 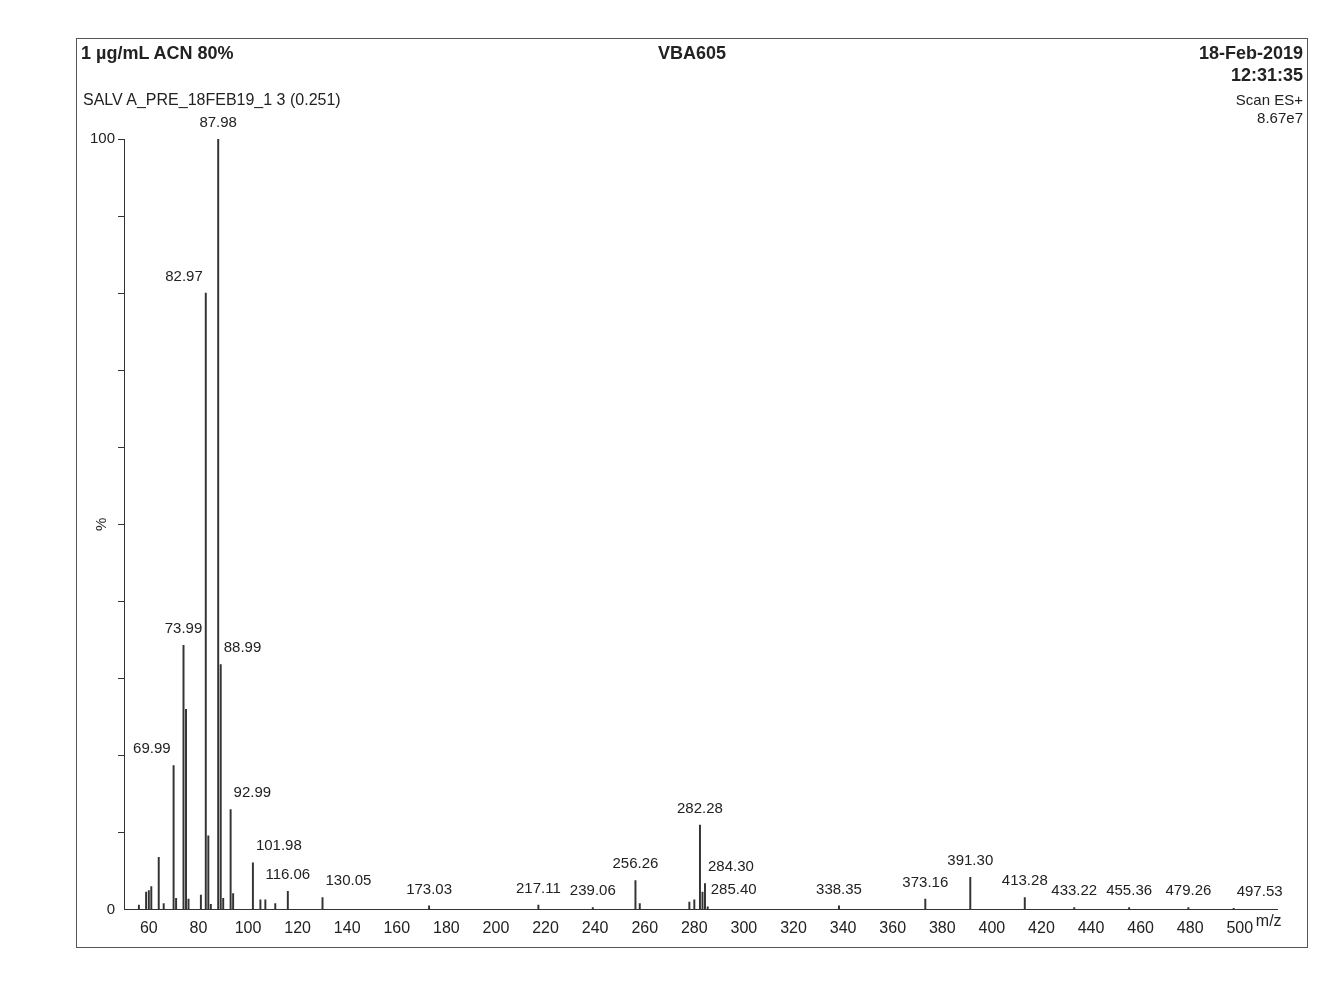 What do you see at coordinates (1074, 890) in the screenshot?
I see `annotation: 433.22` at bounding box center [1074, 890].